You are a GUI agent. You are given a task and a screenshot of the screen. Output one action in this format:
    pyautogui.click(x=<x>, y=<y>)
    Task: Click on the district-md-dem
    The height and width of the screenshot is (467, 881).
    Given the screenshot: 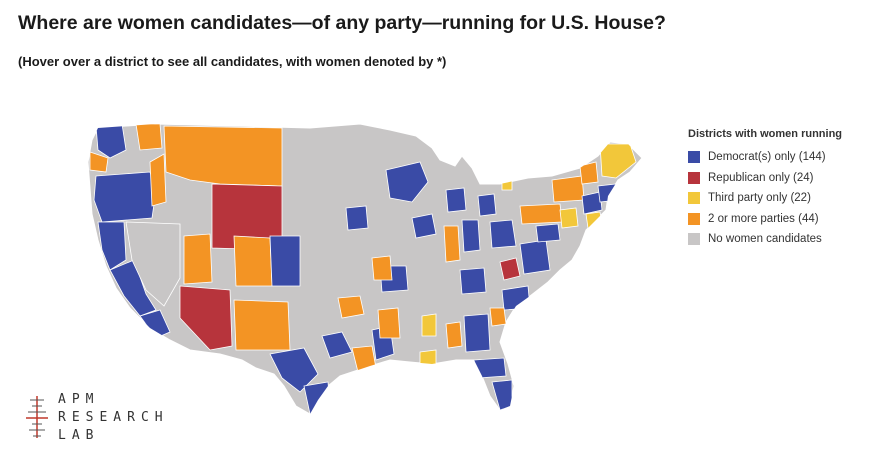 What is the action you would take?
    pyautogui.click(x=548, y=233)
    